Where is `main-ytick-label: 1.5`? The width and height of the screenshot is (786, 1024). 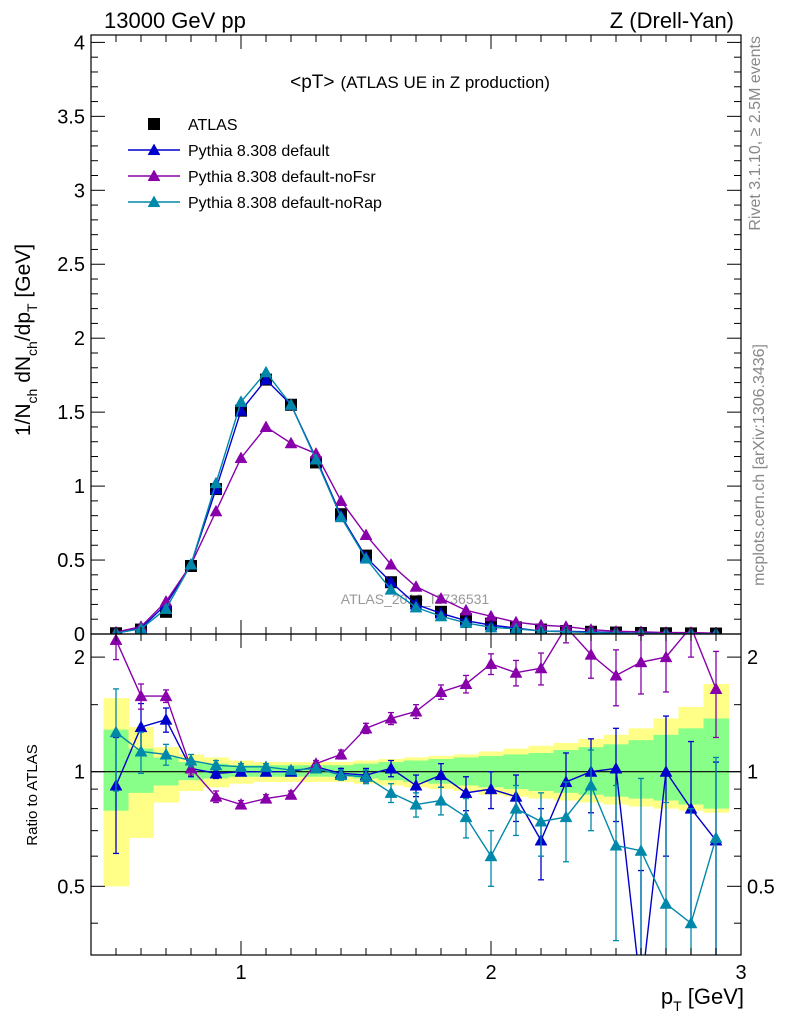 main-ytick-label: 1.5 is located at coordinates (71, 413).